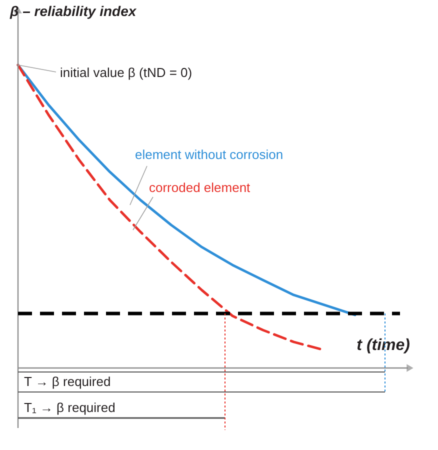 Image resolution: width=438 pixels, height=450 pixels. Describe the element at coordinates (67, 381) in the screenshot. I see `text: T → β required` at that location.